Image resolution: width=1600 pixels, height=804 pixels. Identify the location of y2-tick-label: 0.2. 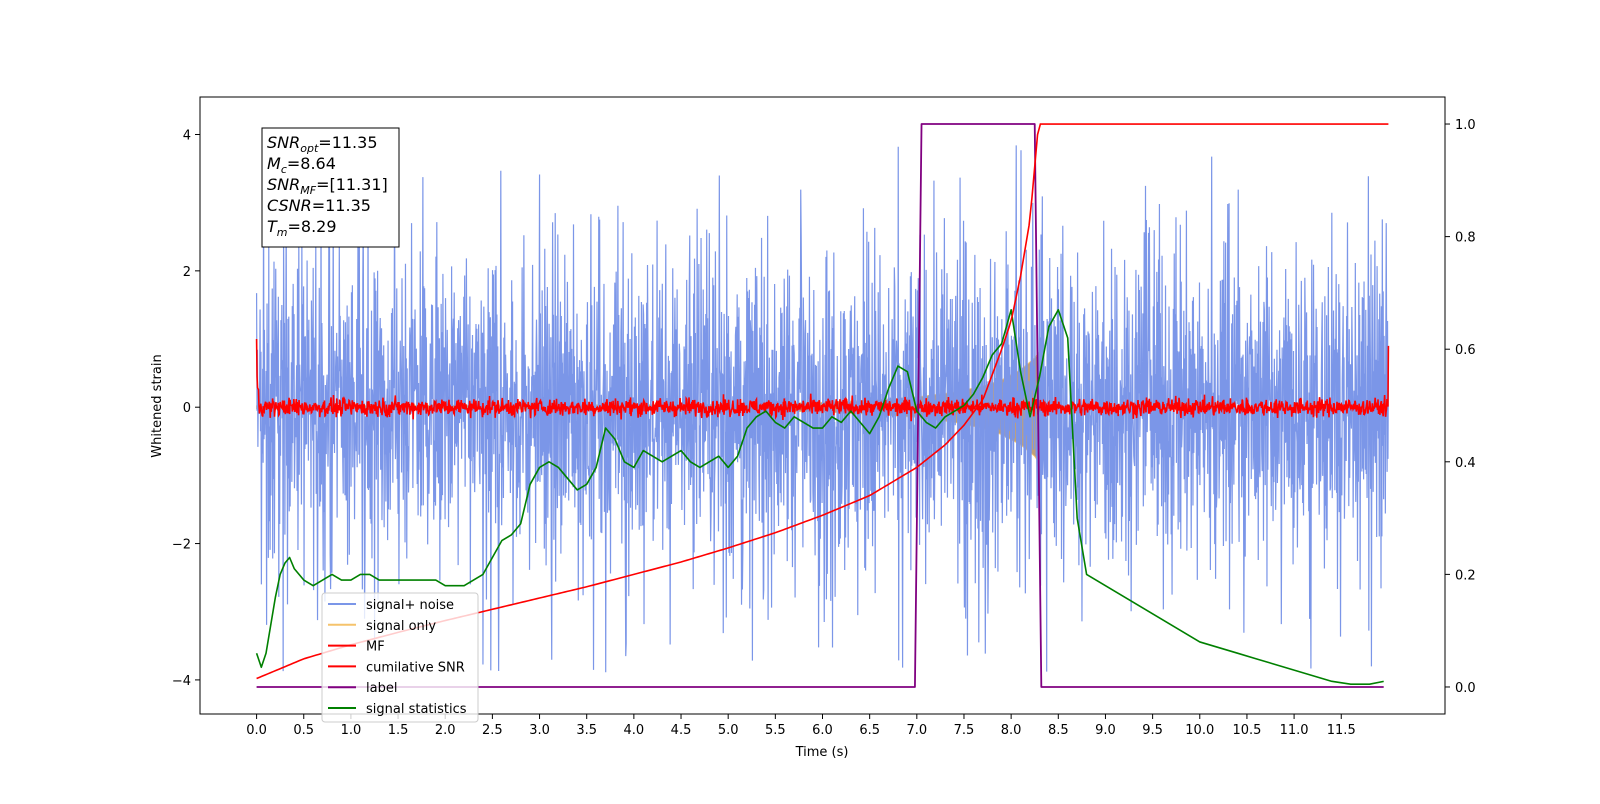
(1465, 575).